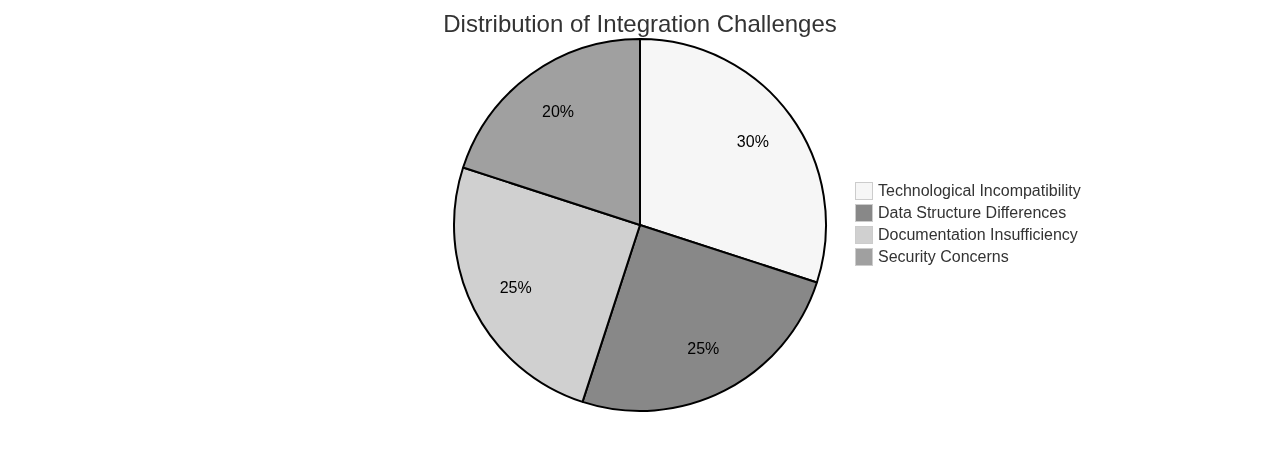 The height and width of the screenshot is (450, 1280). Describe the element at coordinates (972, 213) in the screenshot. I see `legend-label: Data Structure Differences` at that location.